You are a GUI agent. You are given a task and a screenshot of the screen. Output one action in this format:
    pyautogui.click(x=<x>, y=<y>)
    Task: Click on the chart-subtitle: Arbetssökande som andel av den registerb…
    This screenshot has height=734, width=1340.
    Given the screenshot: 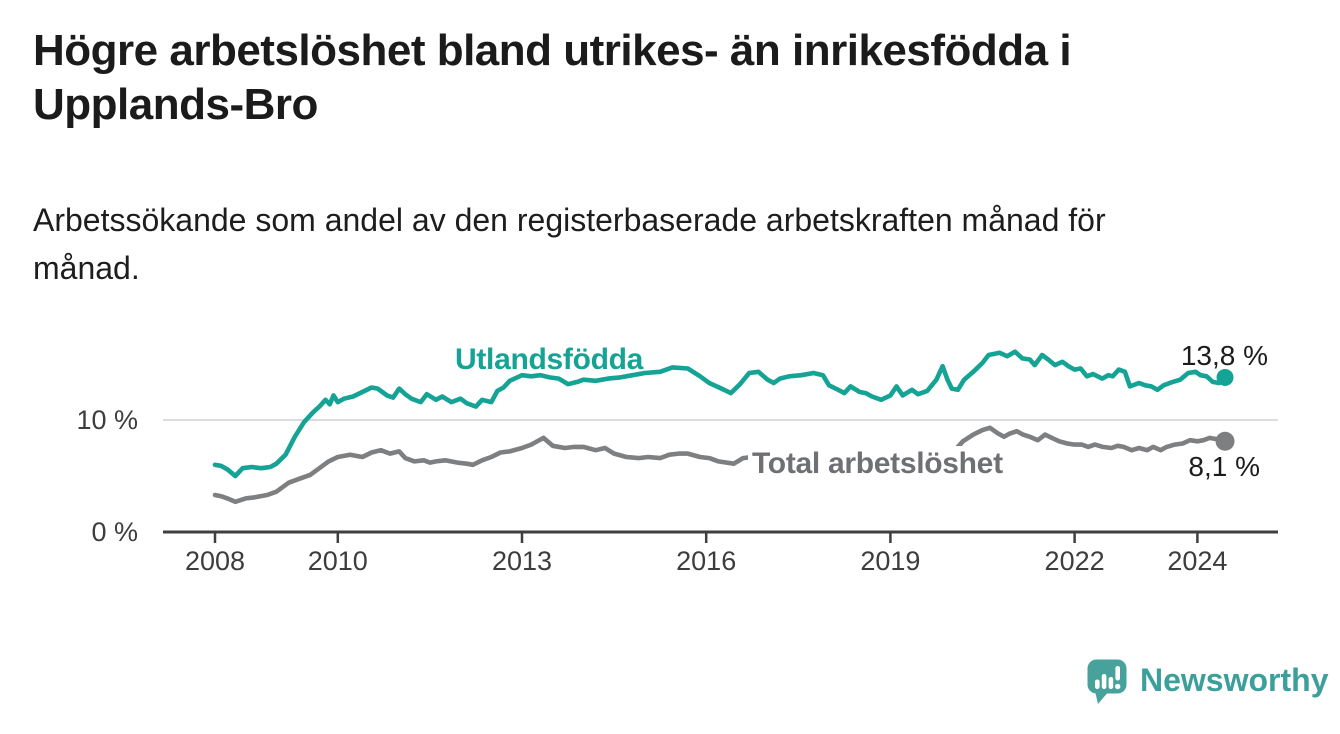 What is the action you would take?
    pyautogui.click(x=663, y=244)
    